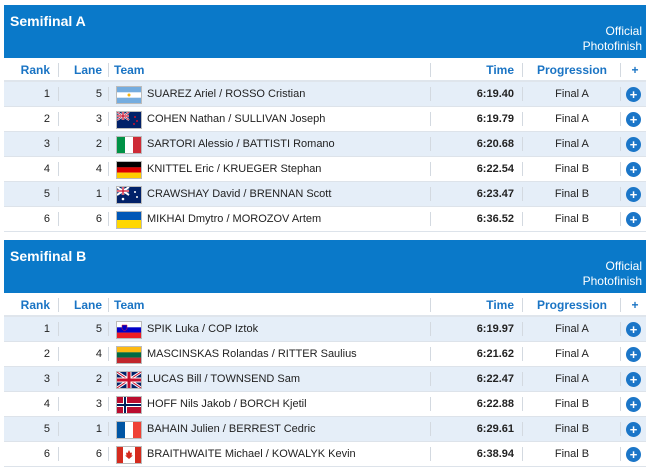 This screenshot has height=473, width=650. What do you see at coordinates (129, 170) in the screenshot?
I see `flag-ger-icon` at bounding box center [129, 170].